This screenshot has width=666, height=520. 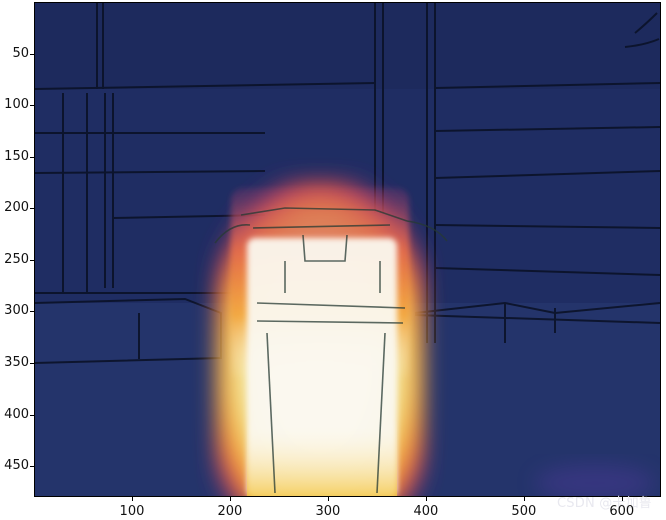 I want to click on y-tick-label: 100, so click(x=16, y=105).